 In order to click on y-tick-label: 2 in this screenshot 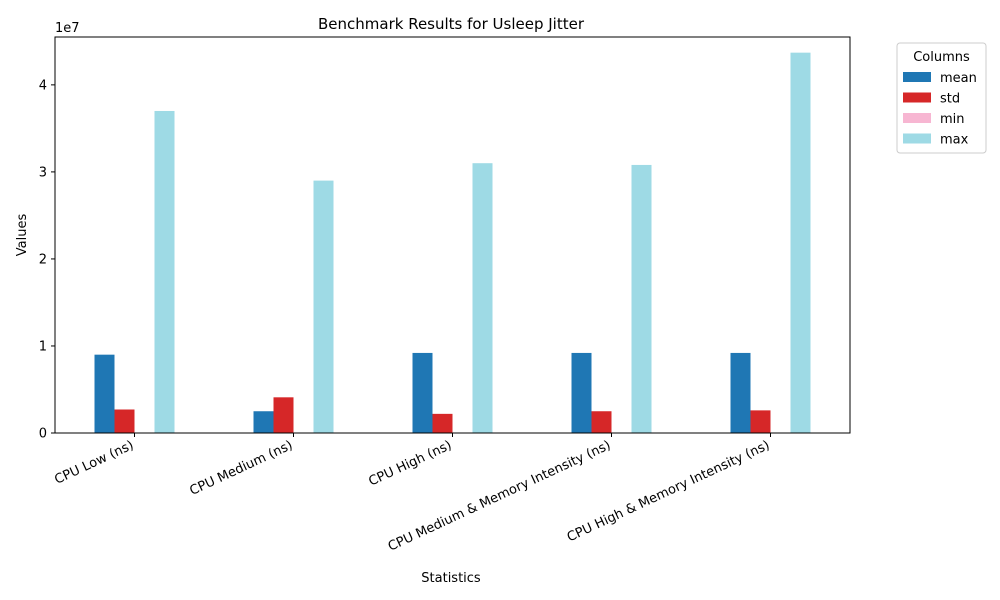, I will do `click(43, 259)`.